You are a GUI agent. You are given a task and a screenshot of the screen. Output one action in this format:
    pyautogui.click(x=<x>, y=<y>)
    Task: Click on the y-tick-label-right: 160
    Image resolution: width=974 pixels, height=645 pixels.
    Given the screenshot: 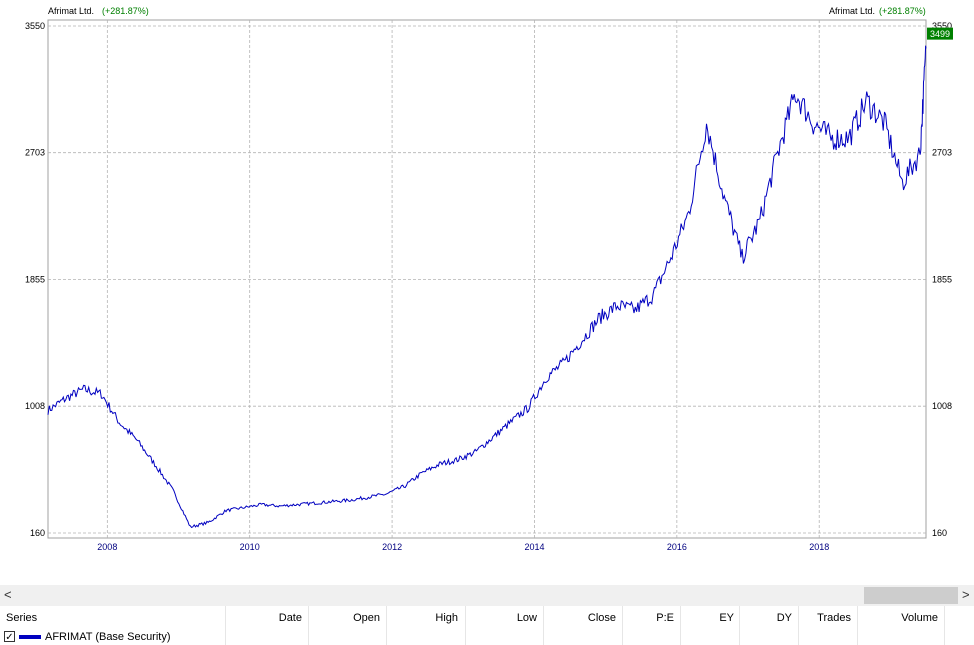 What is the action you would take?
    pyautogui.click(x=939, y=533)
    